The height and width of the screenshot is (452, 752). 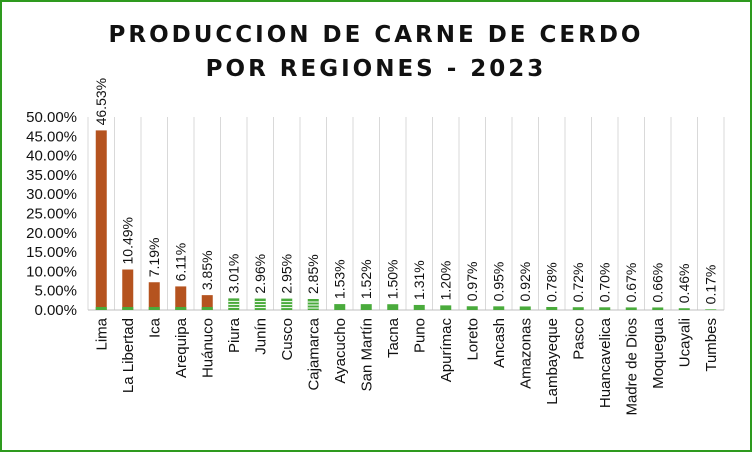 What do you see at coordinates (631, 367) in the screenshot?
I see `category-label: Madre de Dios` at bounding box center [631, 367].